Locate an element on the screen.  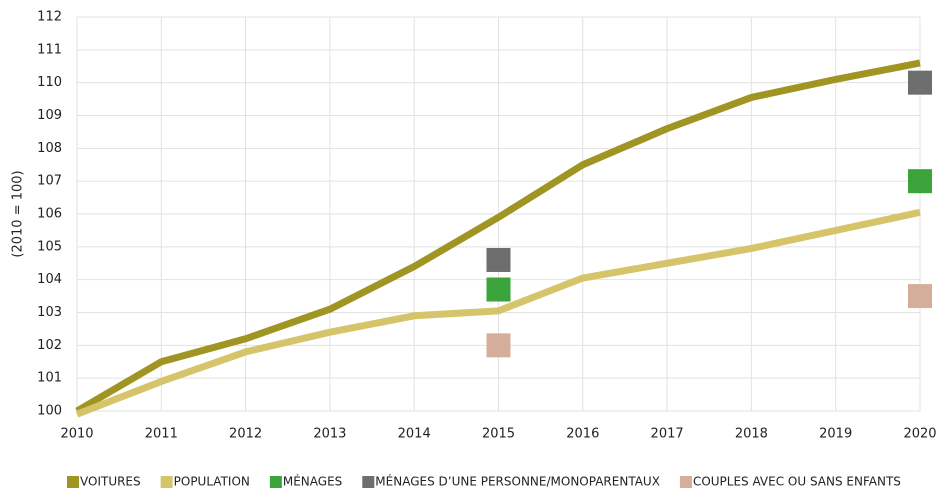
y-tick-label: 100 is located at coordinates (49, 411).